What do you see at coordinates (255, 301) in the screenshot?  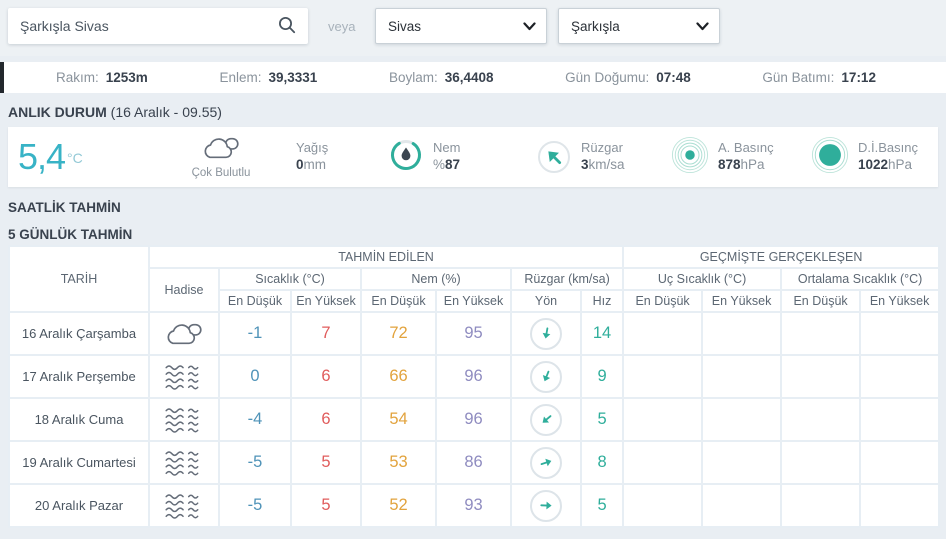 I see `temp-min-header: En Düşük` at bounding box center [255, 301].